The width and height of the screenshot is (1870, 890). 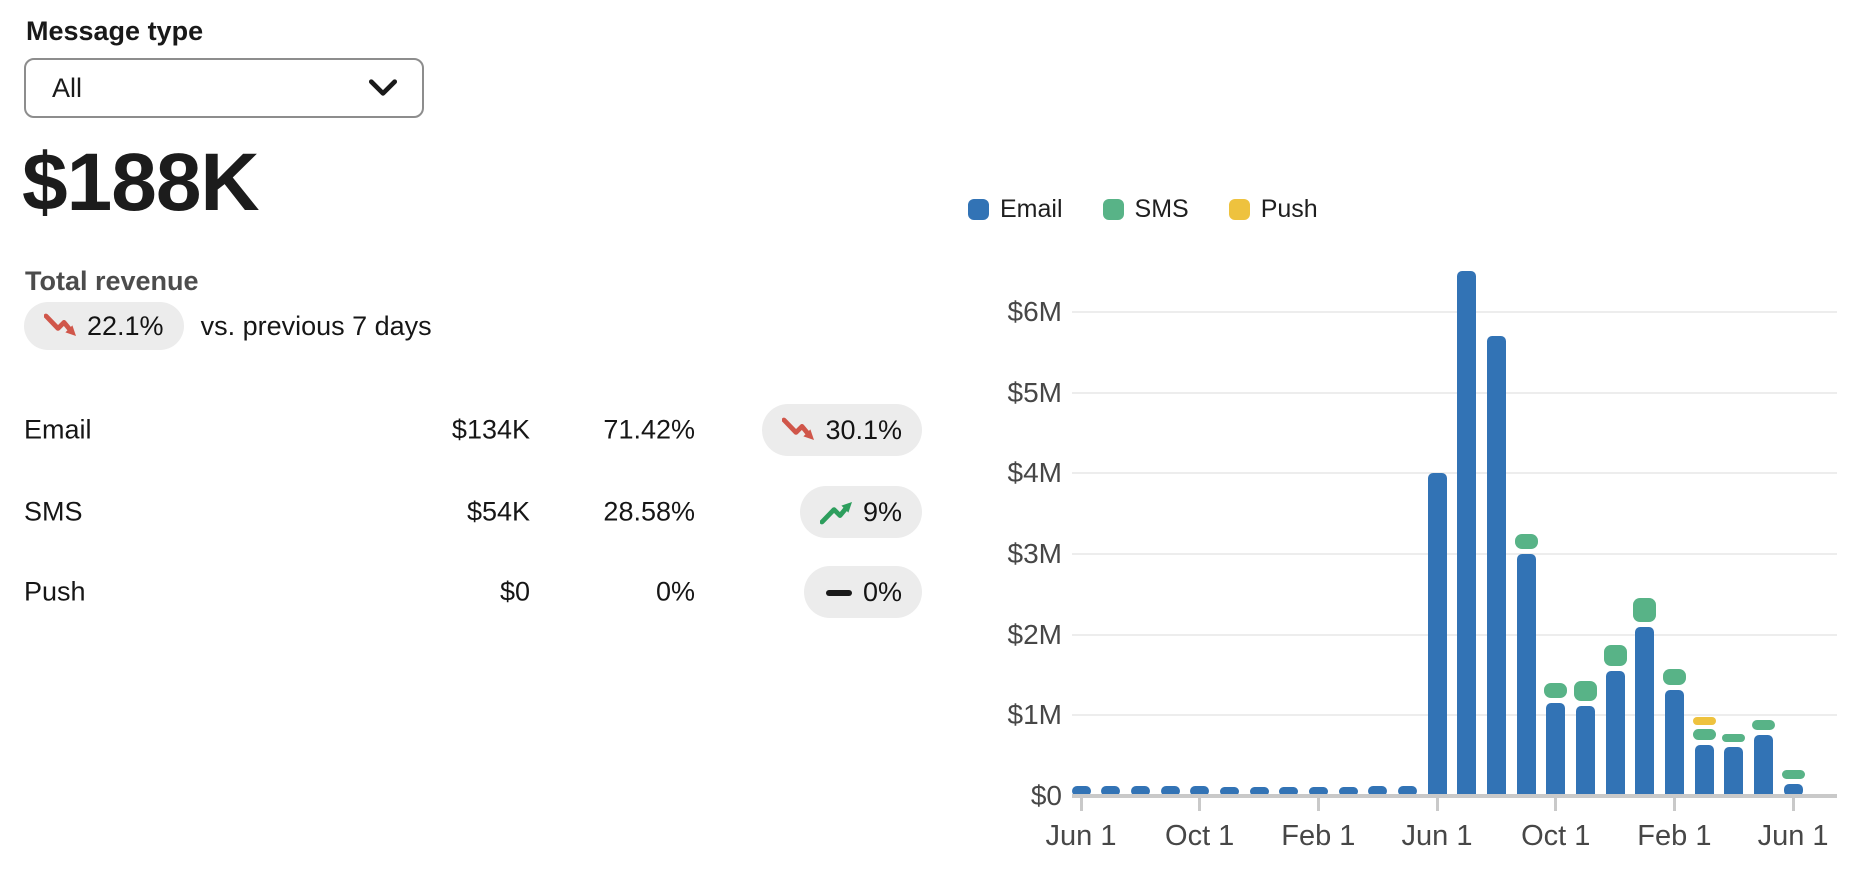 I want to click on y-axis-tick-label: $3M, so click(x=1034, y=553).